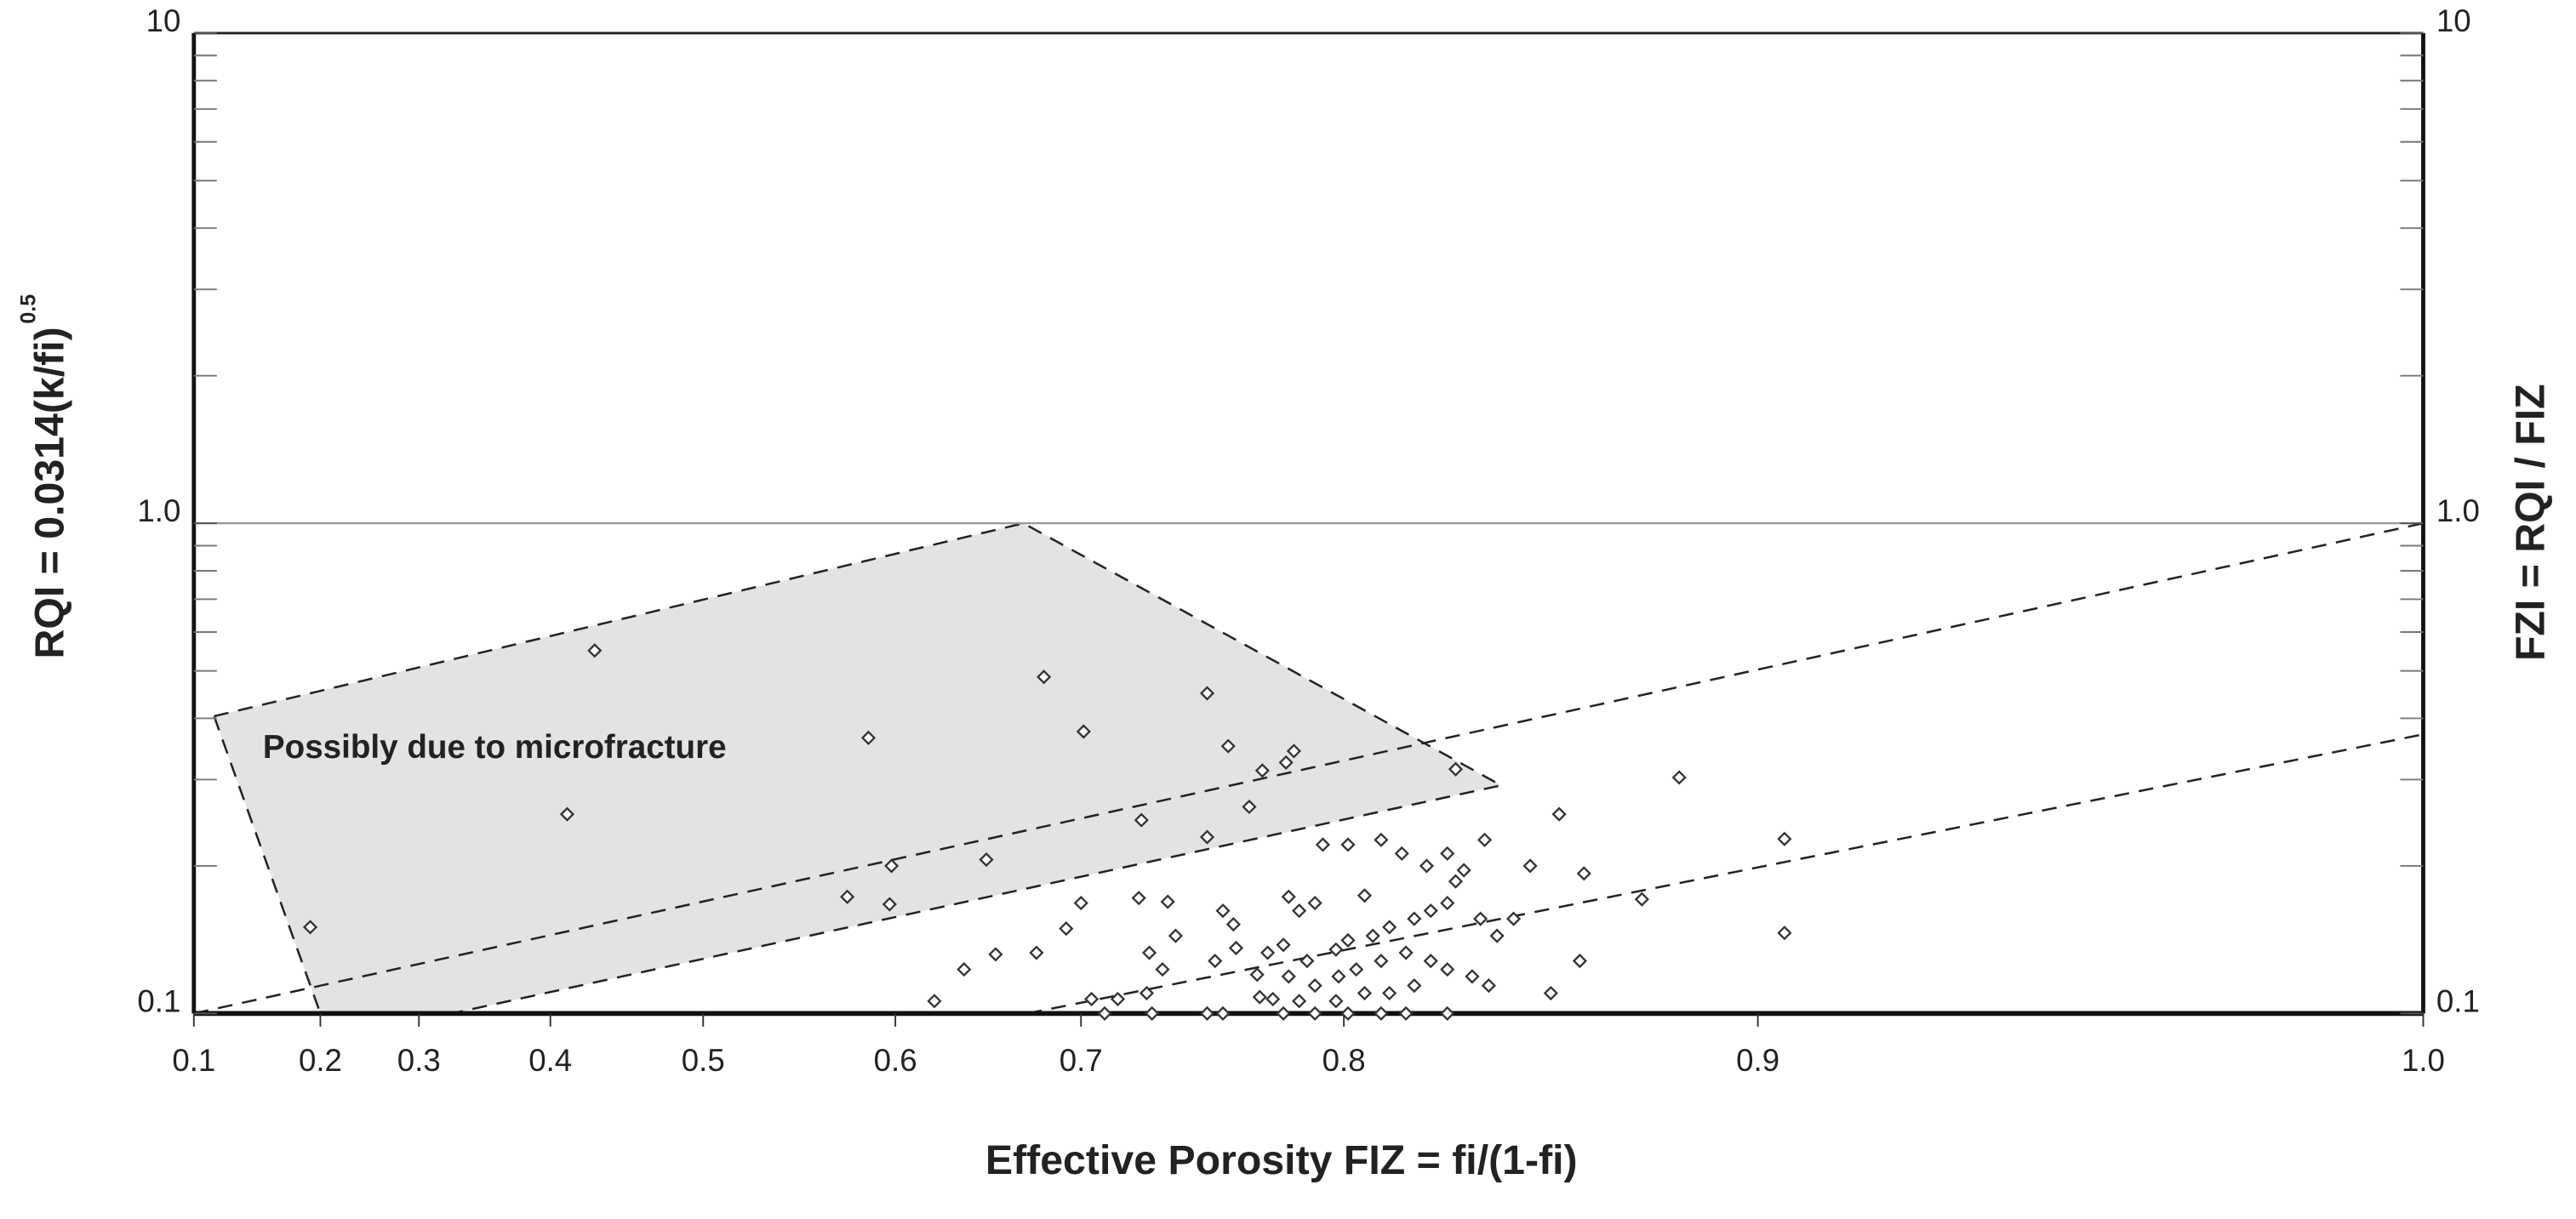  Describe the element at coordinates (2458, 510) in the screenshot. I see `y2-tick-label: 1.0` at that location.